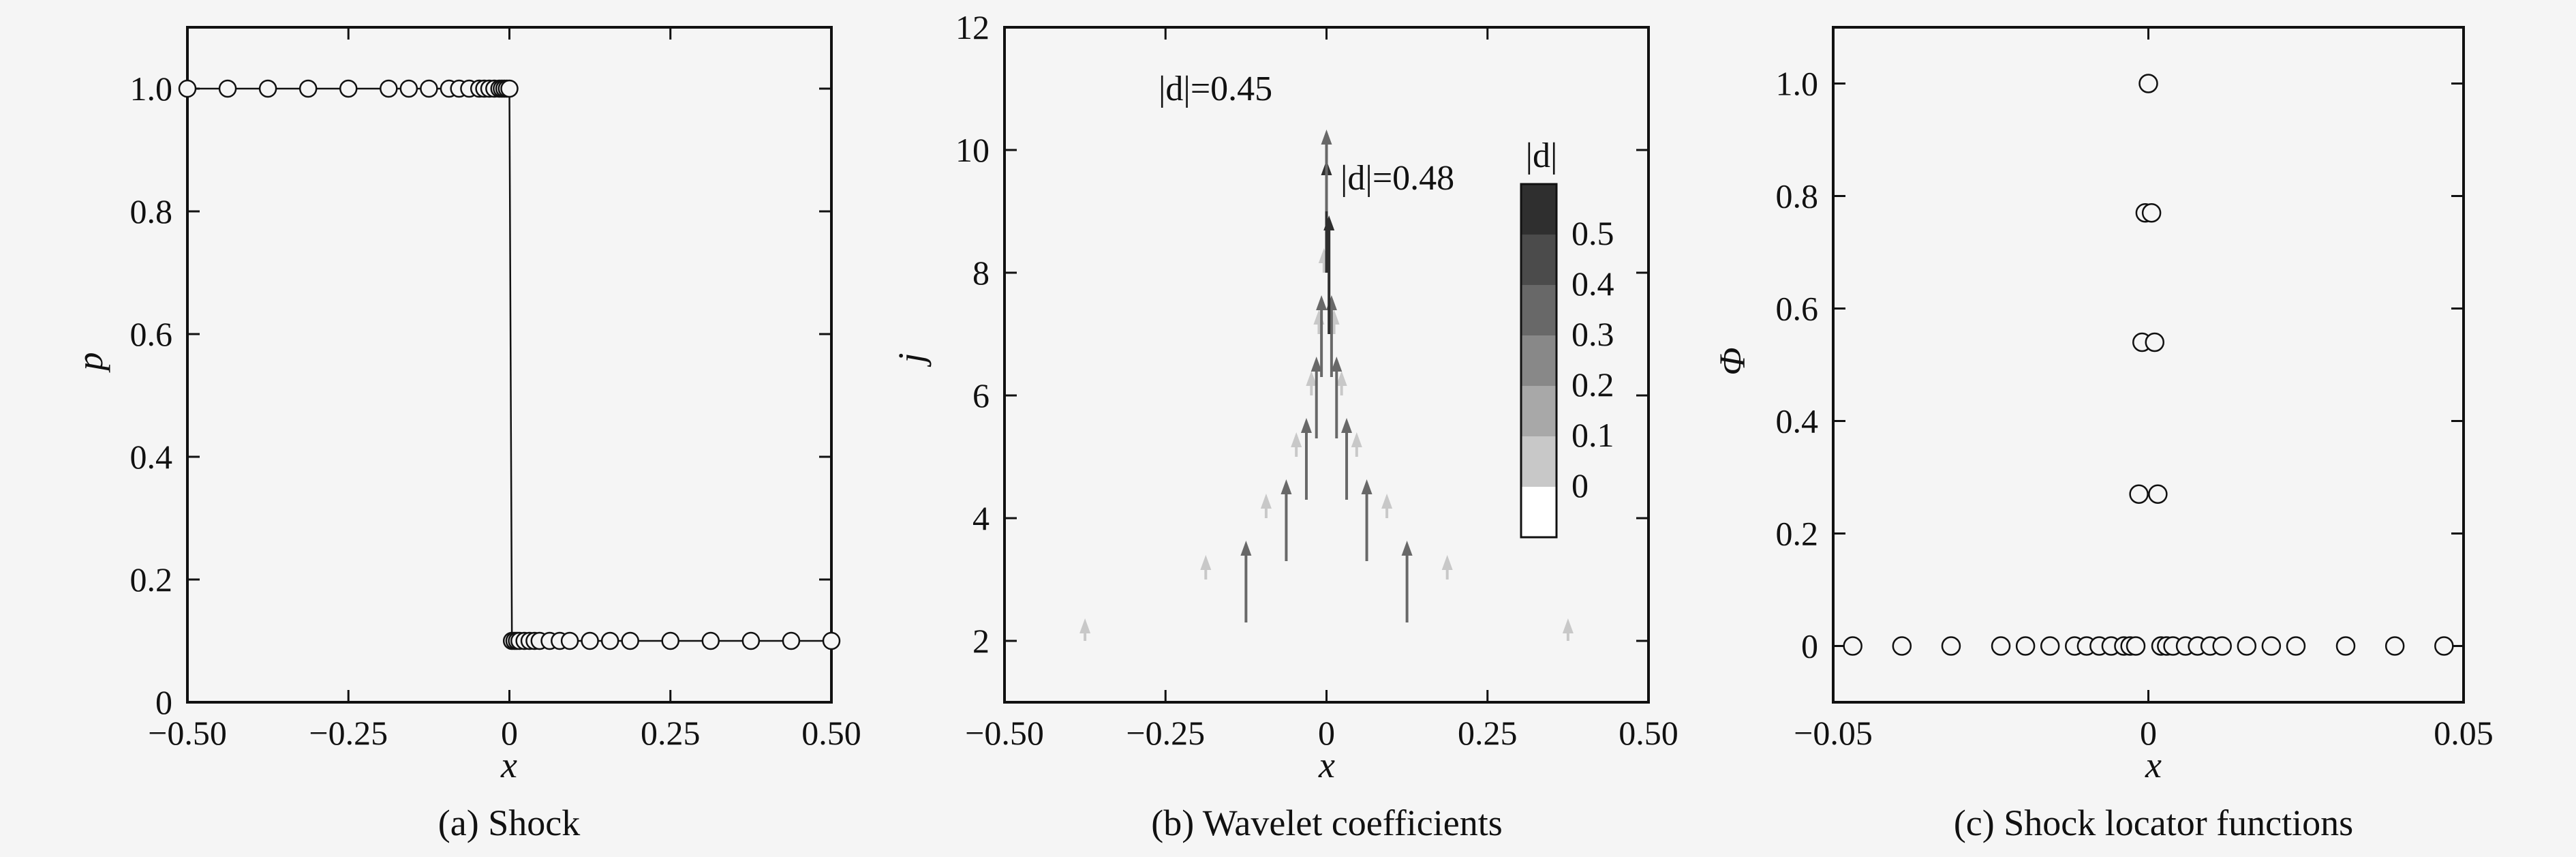  What do you see at coordinates (1648, 733) in the screenshot?
I see `b-xtick-label: 0.50` at bounding box center [1648, 733].